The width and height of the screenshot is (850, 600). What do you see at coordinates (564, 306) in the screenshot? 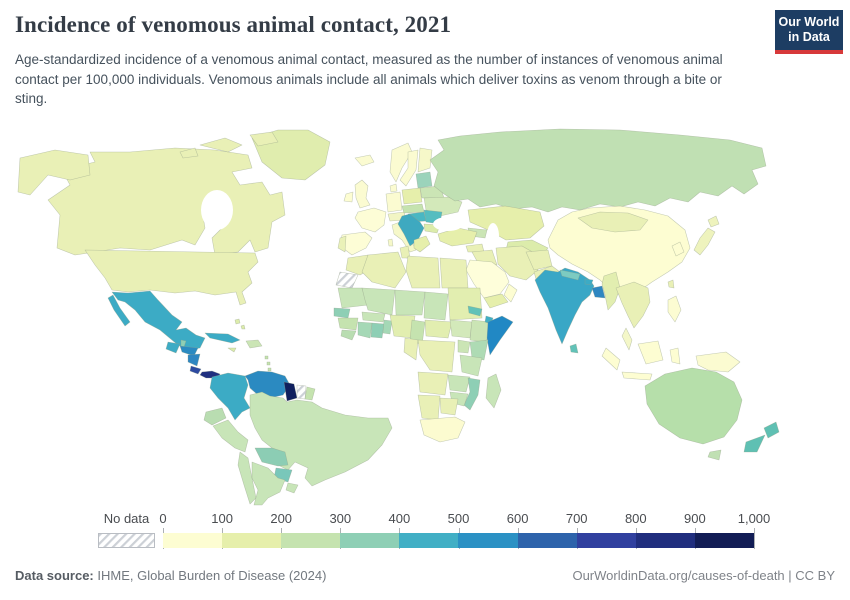
I see `country-india` at bounding box center [564, 306].